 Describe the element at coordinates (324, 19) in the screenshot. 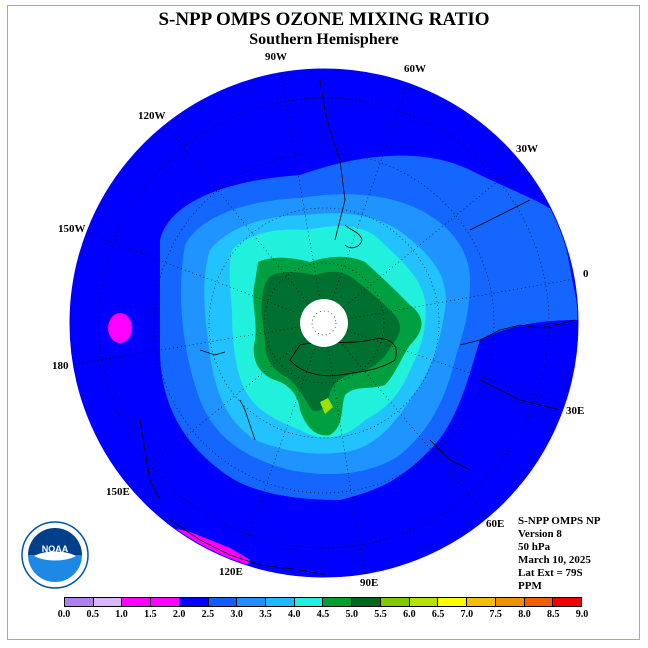

I see `map-title: S-NPP OMPS OZONE MIXING RATIO` at that location.